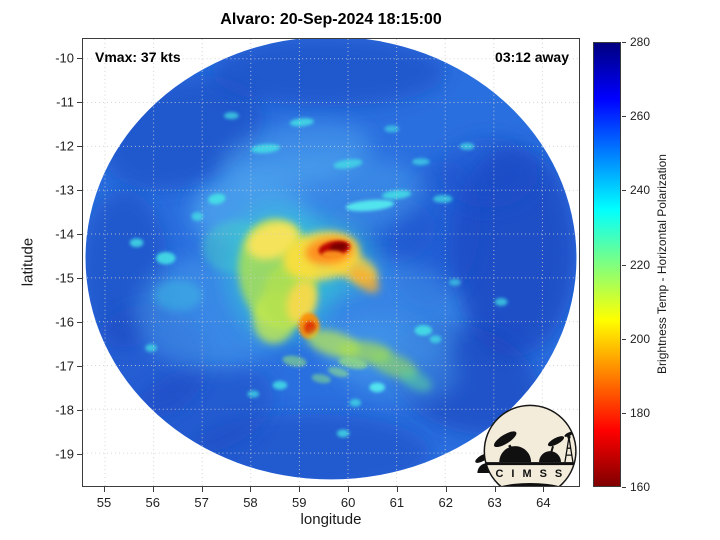 The image size is (720, 540). Describe the element at coordinates (348, 502) in the screenshot. I see `x-tick-label: 60` at that location.